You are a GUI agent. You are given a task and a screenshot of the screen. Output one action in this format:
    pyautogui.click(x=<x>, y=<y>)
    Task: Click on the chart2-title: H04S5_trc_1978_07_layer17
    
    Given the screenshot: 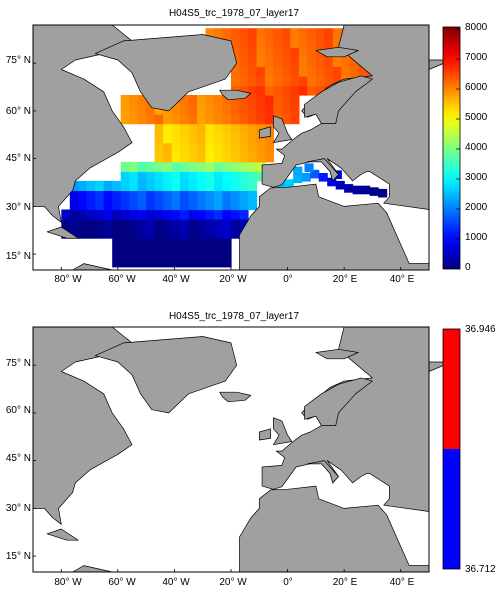 What is the action you would take?
    pyautogui.click(x=234, y=316)
    